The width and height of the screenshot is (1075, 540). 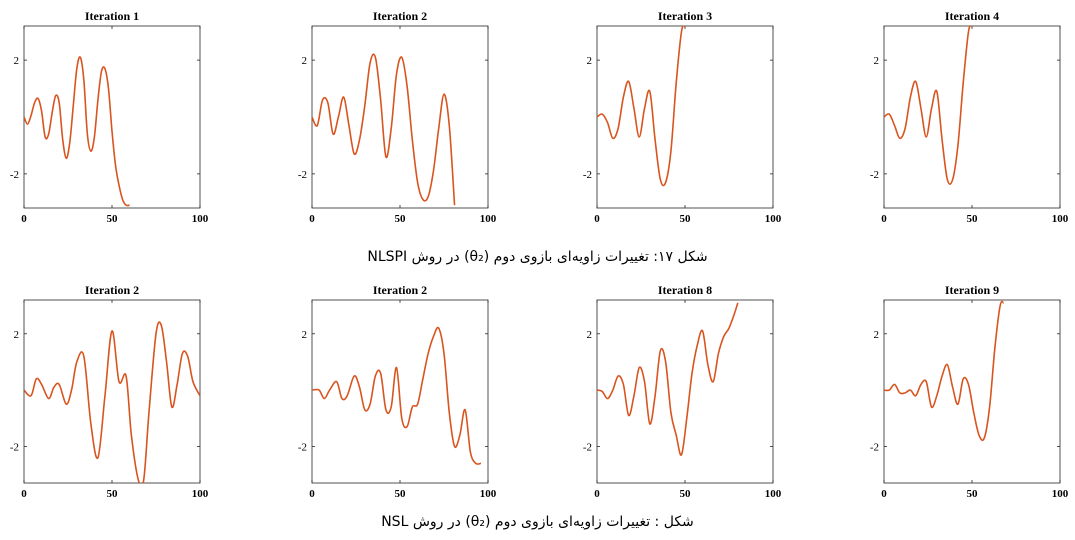 I want to click on chart-panel-7: Iteration 8 0 50 100 -2 2, so click(x=682, y=391).